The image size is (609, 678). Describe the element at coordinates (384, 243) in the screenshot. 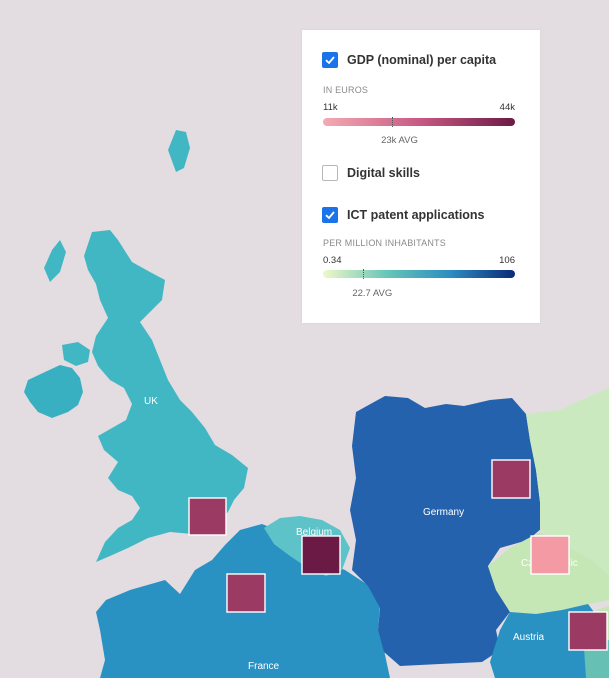

I see `ict-unit: PER MILLION INHABITANTS` at that location.